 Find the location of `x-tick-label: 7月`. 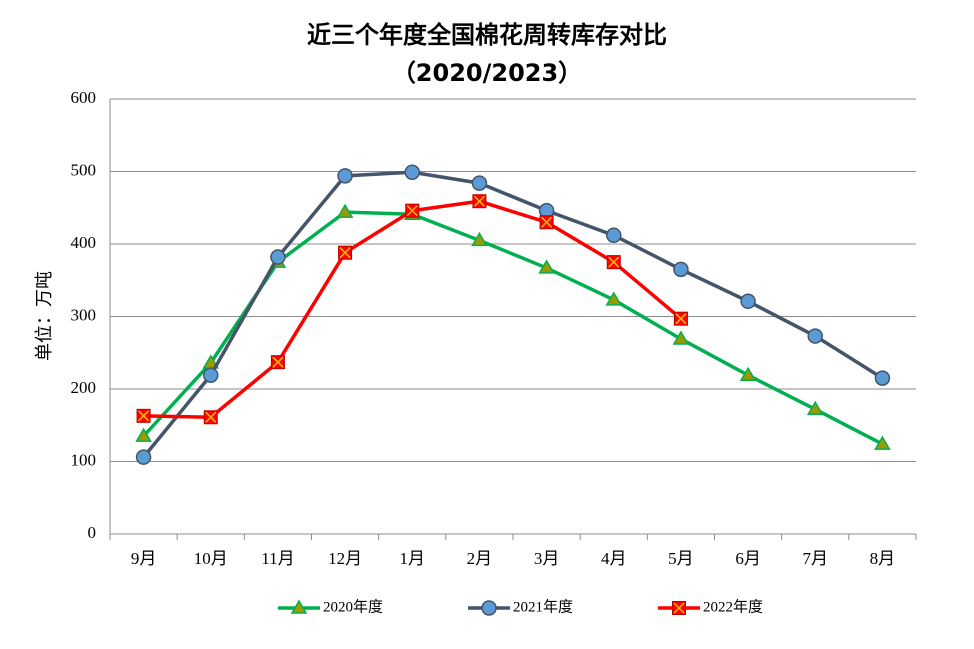

x-tick-label: 7月 is located at coordinates (816, 558).